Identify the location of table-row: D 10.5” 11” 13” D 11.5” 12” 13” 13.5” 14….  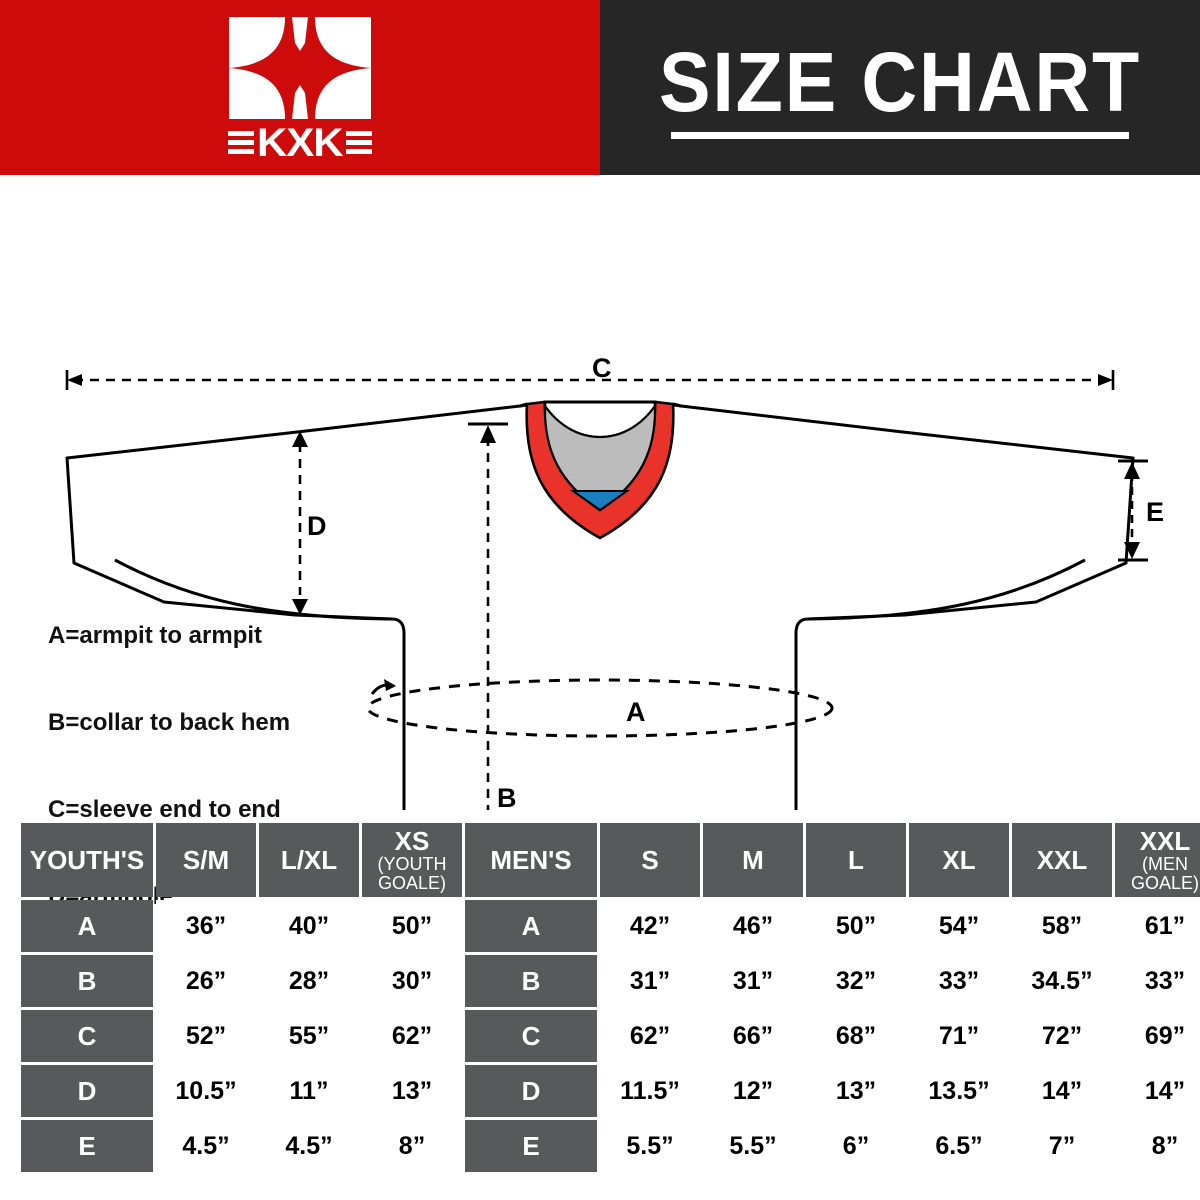
(610, 1091).